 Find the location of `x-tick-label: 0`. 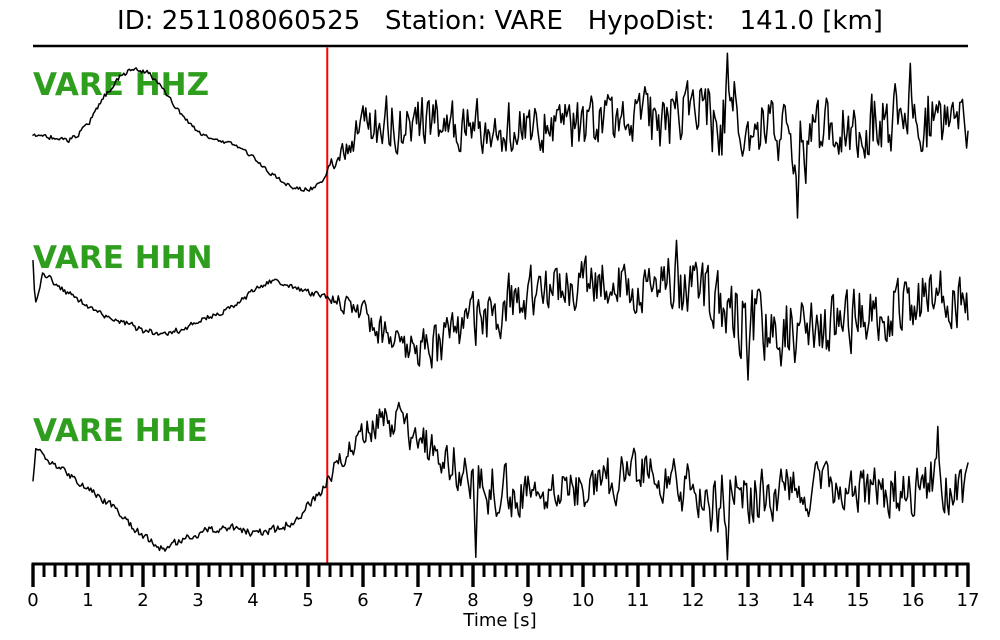

x-tick-label: 0 is located at coordinates (32, 600).